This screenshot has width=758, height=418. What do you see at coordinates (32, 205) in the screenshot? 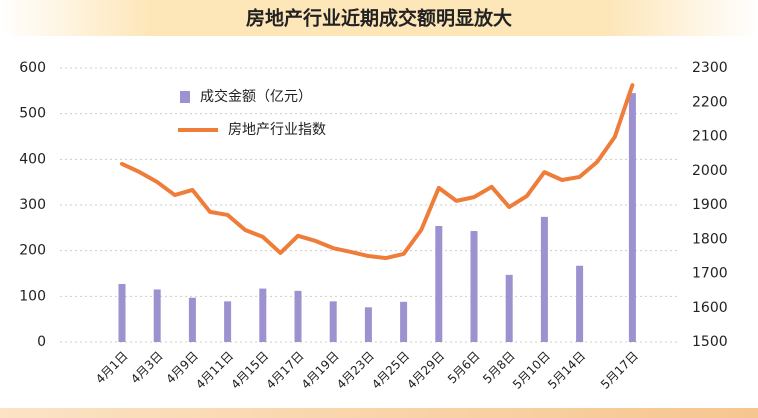
I see `y-tick-label: 300` at bounding box center [32, 205].